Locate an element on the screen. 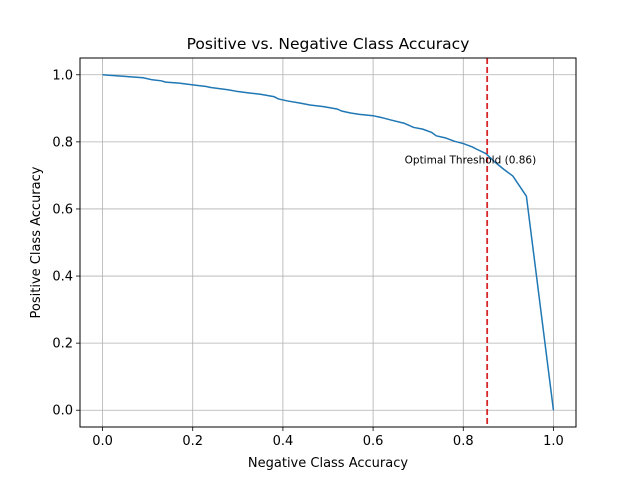 Image resolution: width=640 pixels, height=480 pixels. y-tick-label: 0.4 is located at coordinates (62, 277).